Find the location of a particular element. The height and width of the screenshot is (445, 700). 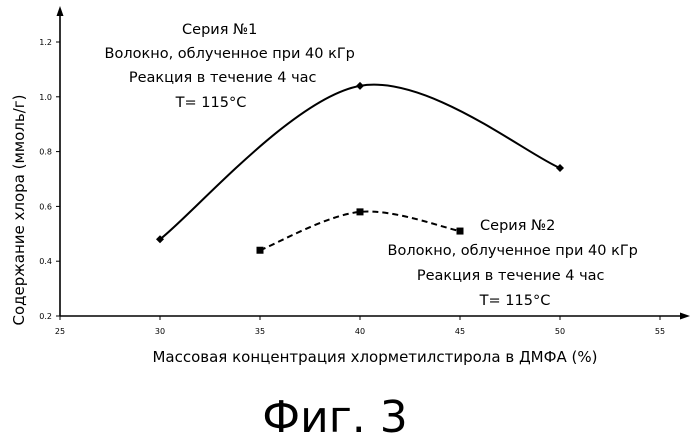

x-tick-label: 25 is located at coordinates (60, 331).